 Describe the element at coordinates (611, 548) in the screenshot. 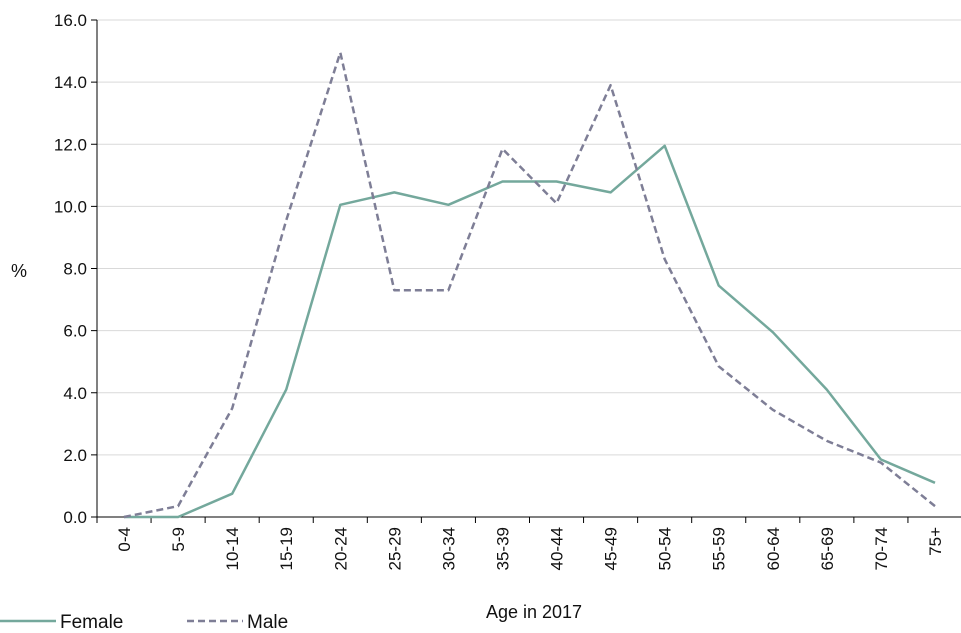

I see `x-tick-label: 45-49` at that location.